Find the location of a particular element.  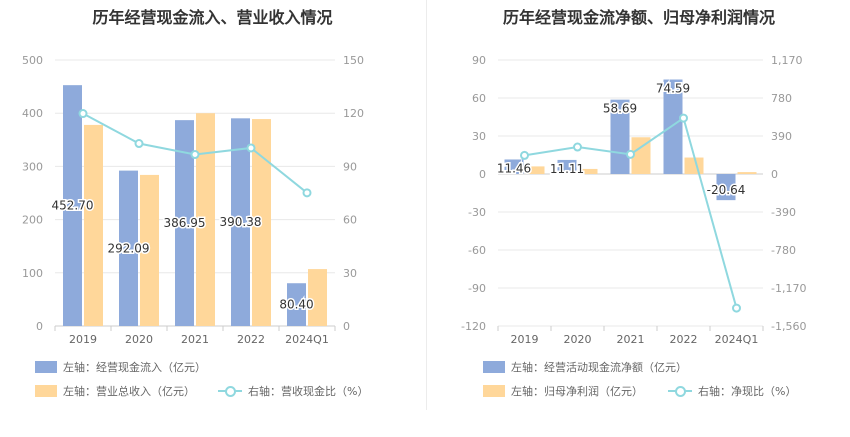

left-axis-tick-label: 30 is located at coordinates (479, 136).